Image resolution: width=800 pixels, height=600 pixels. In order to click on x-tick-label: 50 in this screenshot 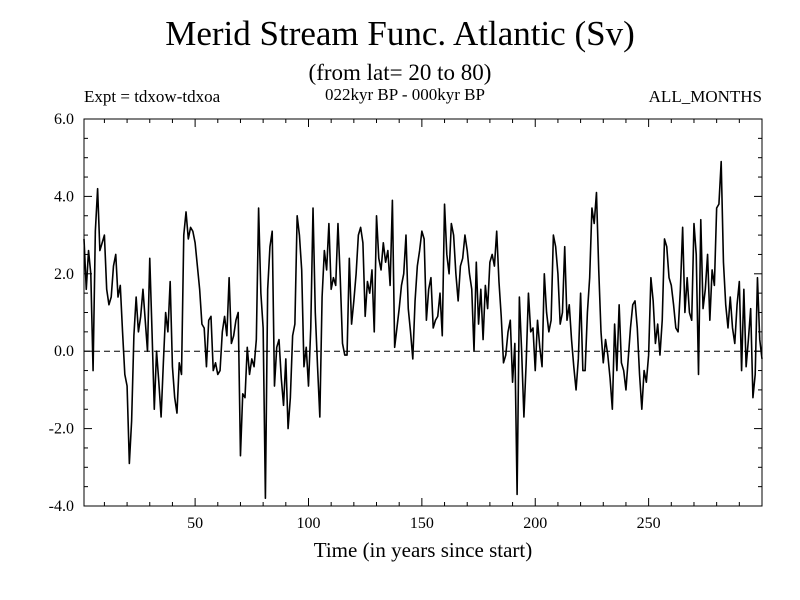, I will do `click(195, 523)`.